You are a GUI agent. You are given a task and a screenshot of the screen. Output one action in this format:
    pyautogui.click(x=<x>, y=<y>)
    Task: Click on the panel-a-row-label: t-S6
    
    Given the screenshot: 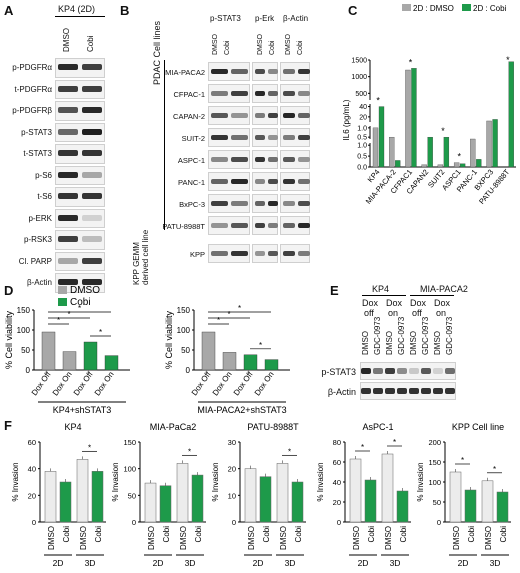 What is the action you would take?
    pyautogui.click(x=44, y=196)
    